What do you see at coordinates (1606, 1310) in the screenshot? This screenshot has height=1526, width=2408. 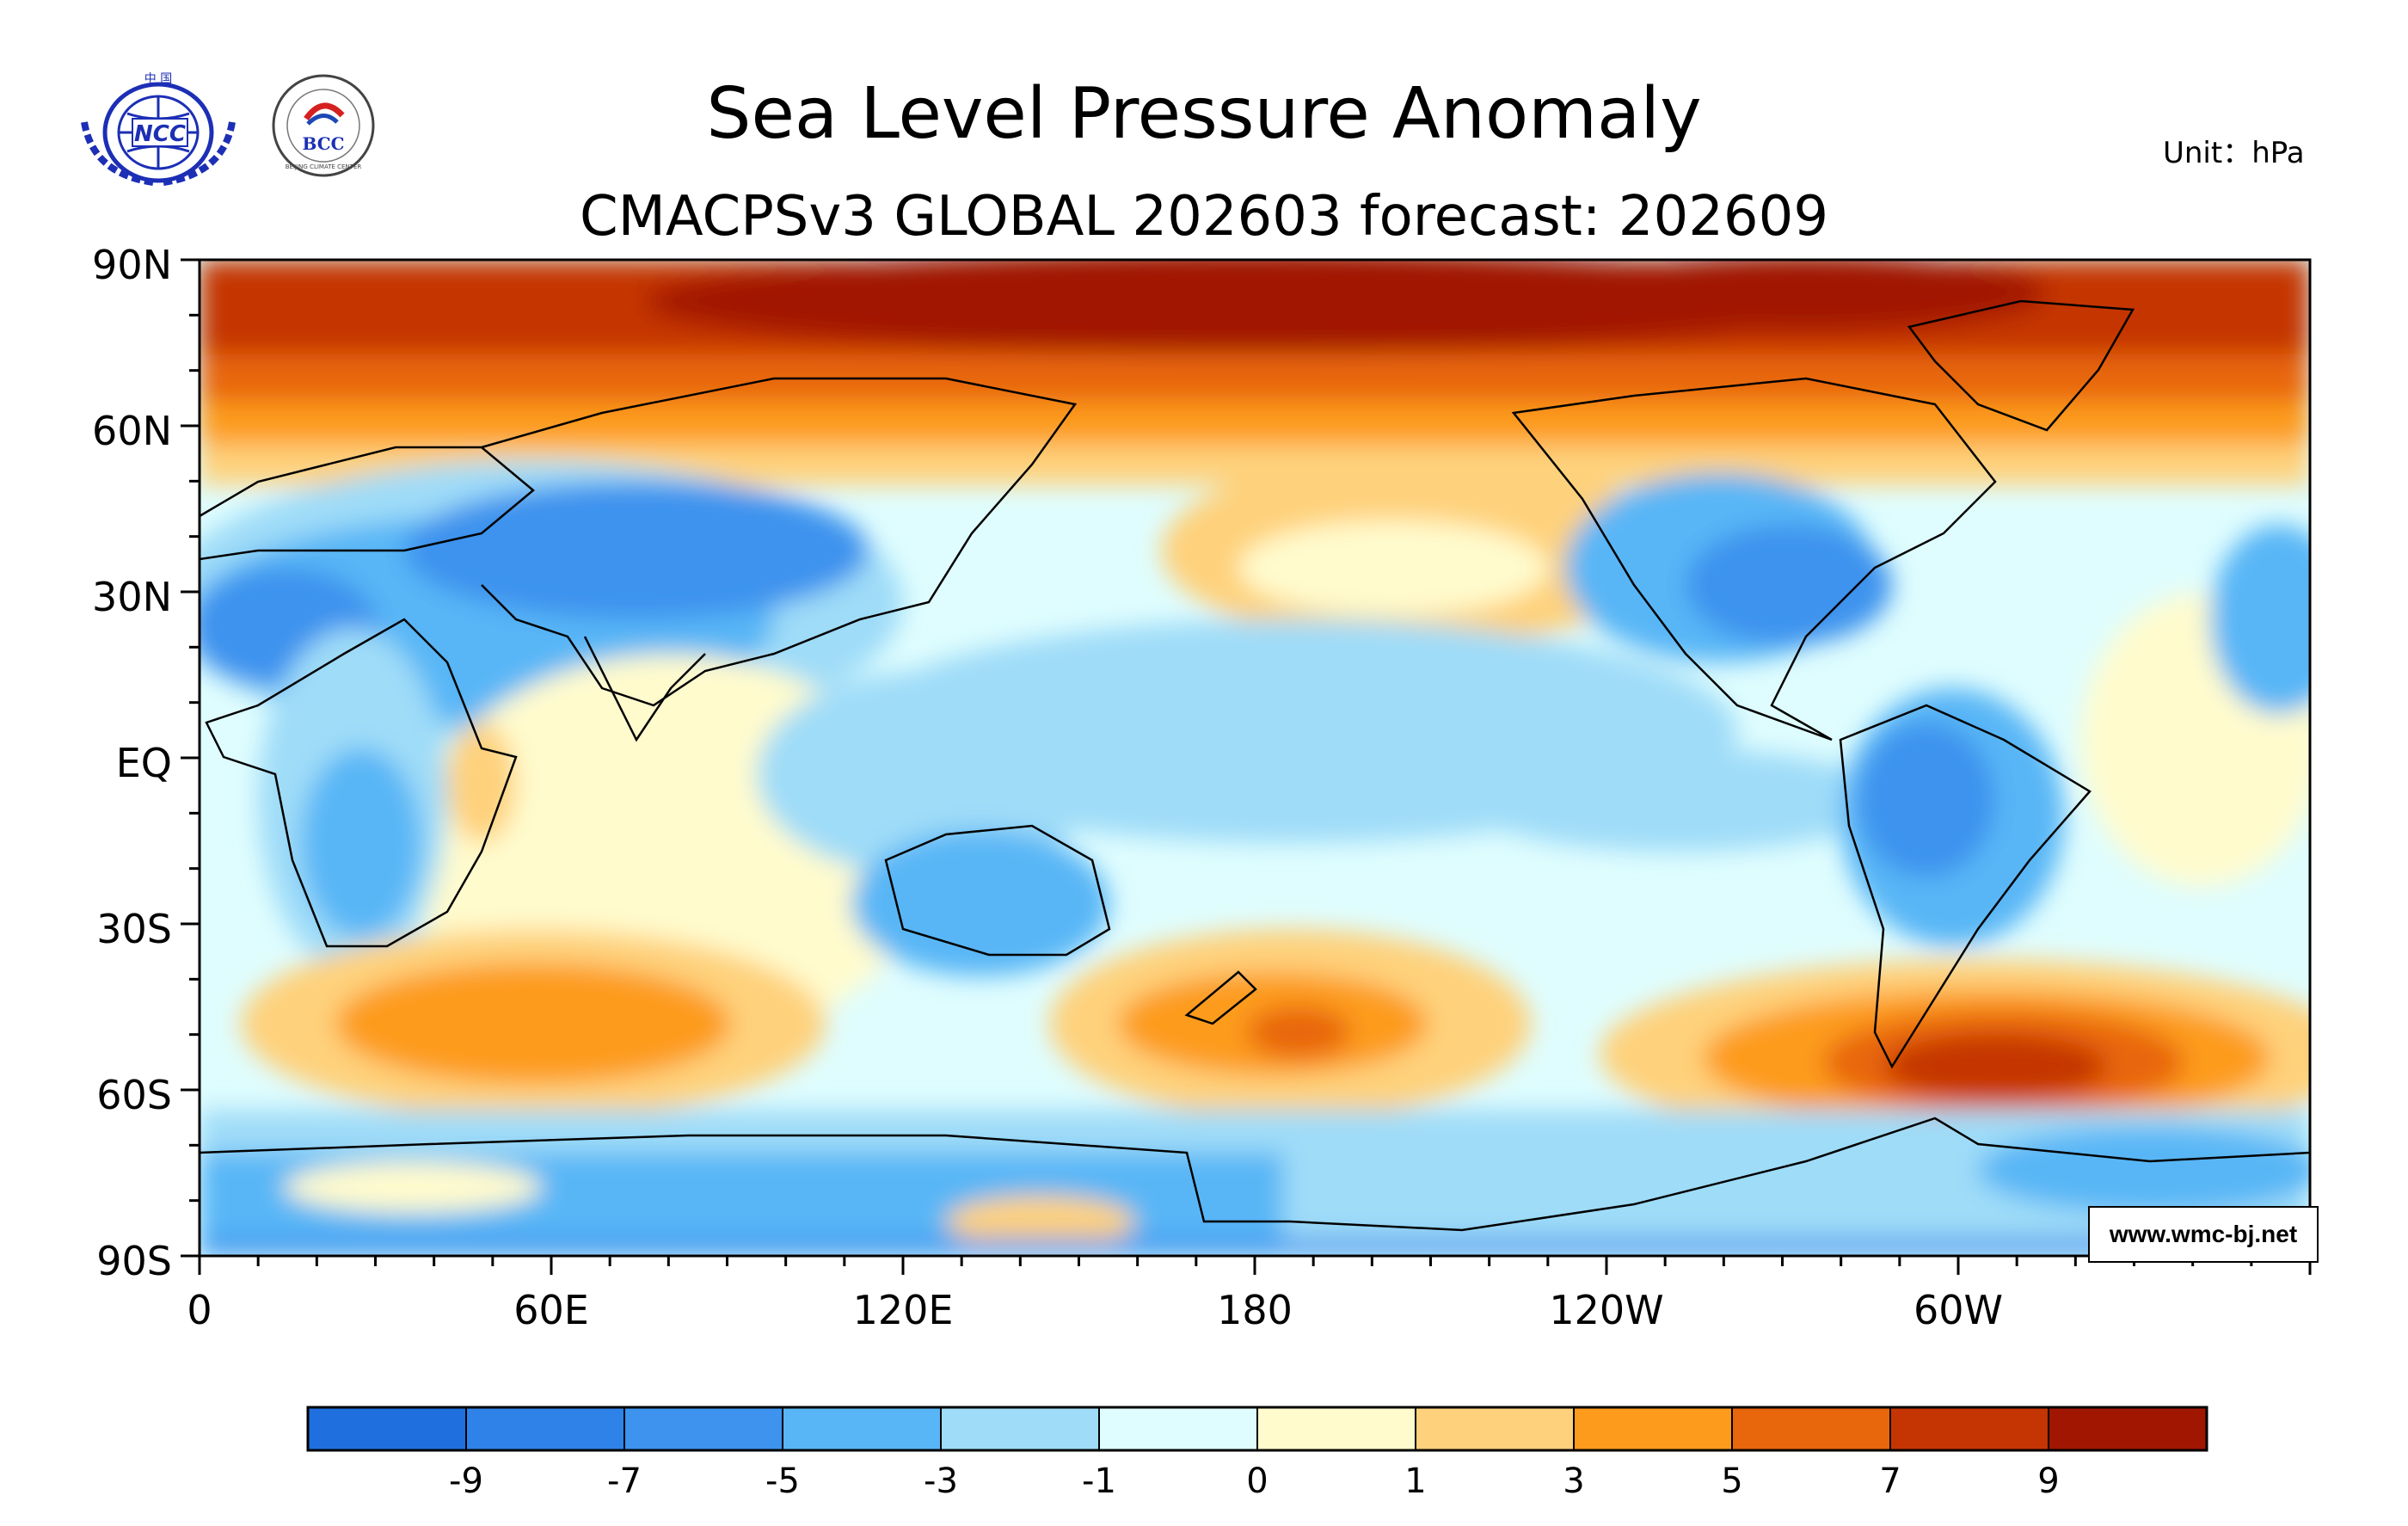 I see `lon-label-120w: 120W` at bounding box center [1606, 1310].